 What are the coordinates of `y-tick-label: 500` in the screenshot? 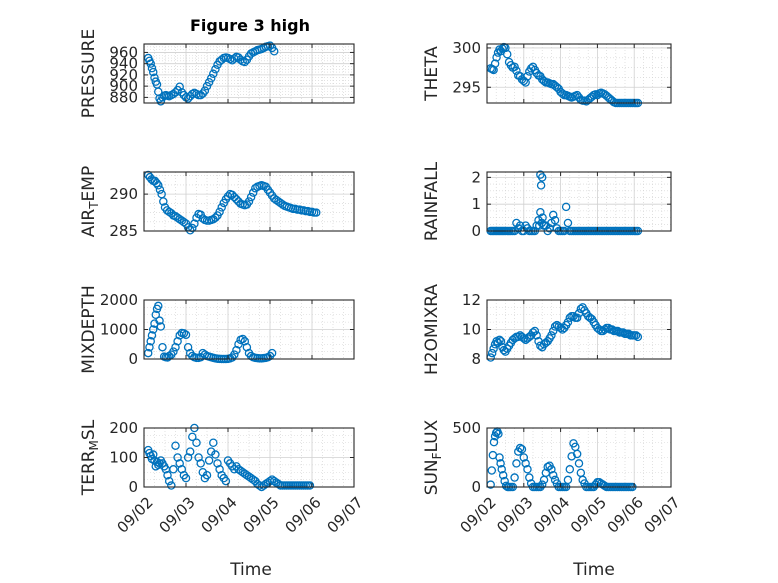 It's located at (466, 428).